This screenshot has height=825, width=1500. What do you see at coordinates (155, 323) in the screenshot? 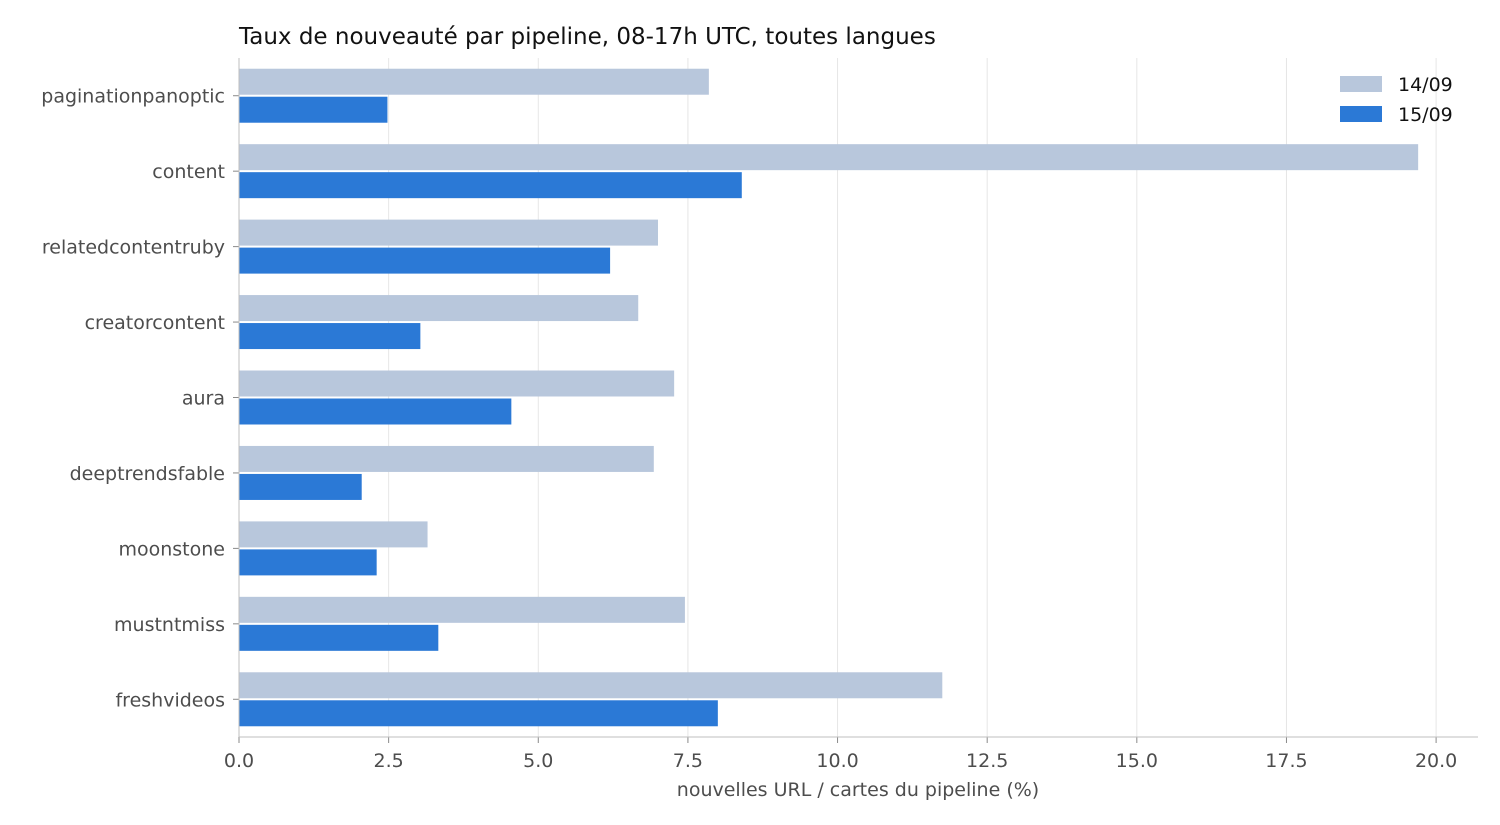
I see `y-tick-label: creatorcontent` at bounding box center [155, 323].